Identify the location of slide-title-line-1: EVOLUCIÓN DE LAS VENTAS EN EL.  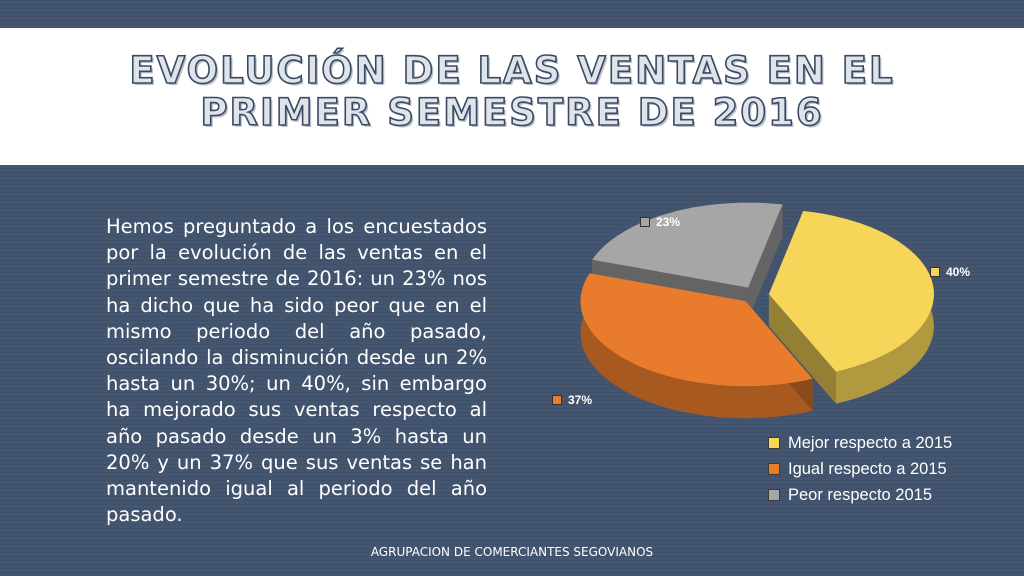
(512, 71).